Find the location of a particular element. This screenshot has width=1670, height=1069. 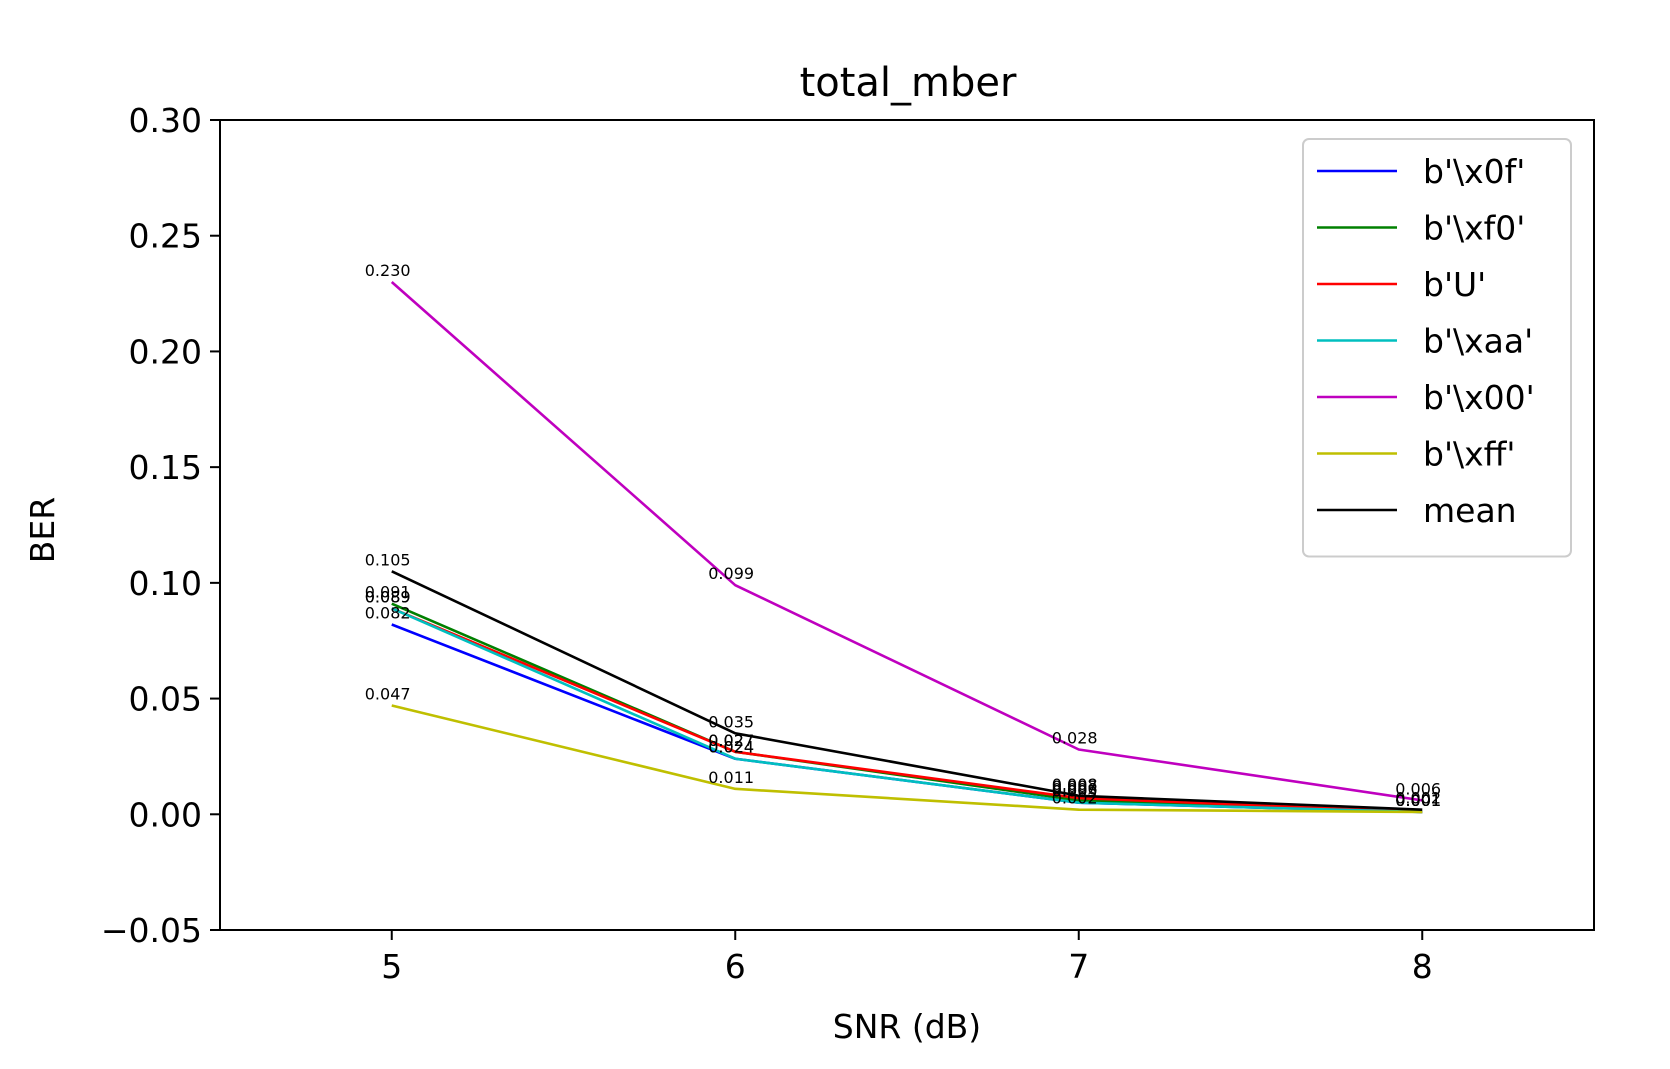

data-label: 0.008 is located at coordinates (1075, 784).